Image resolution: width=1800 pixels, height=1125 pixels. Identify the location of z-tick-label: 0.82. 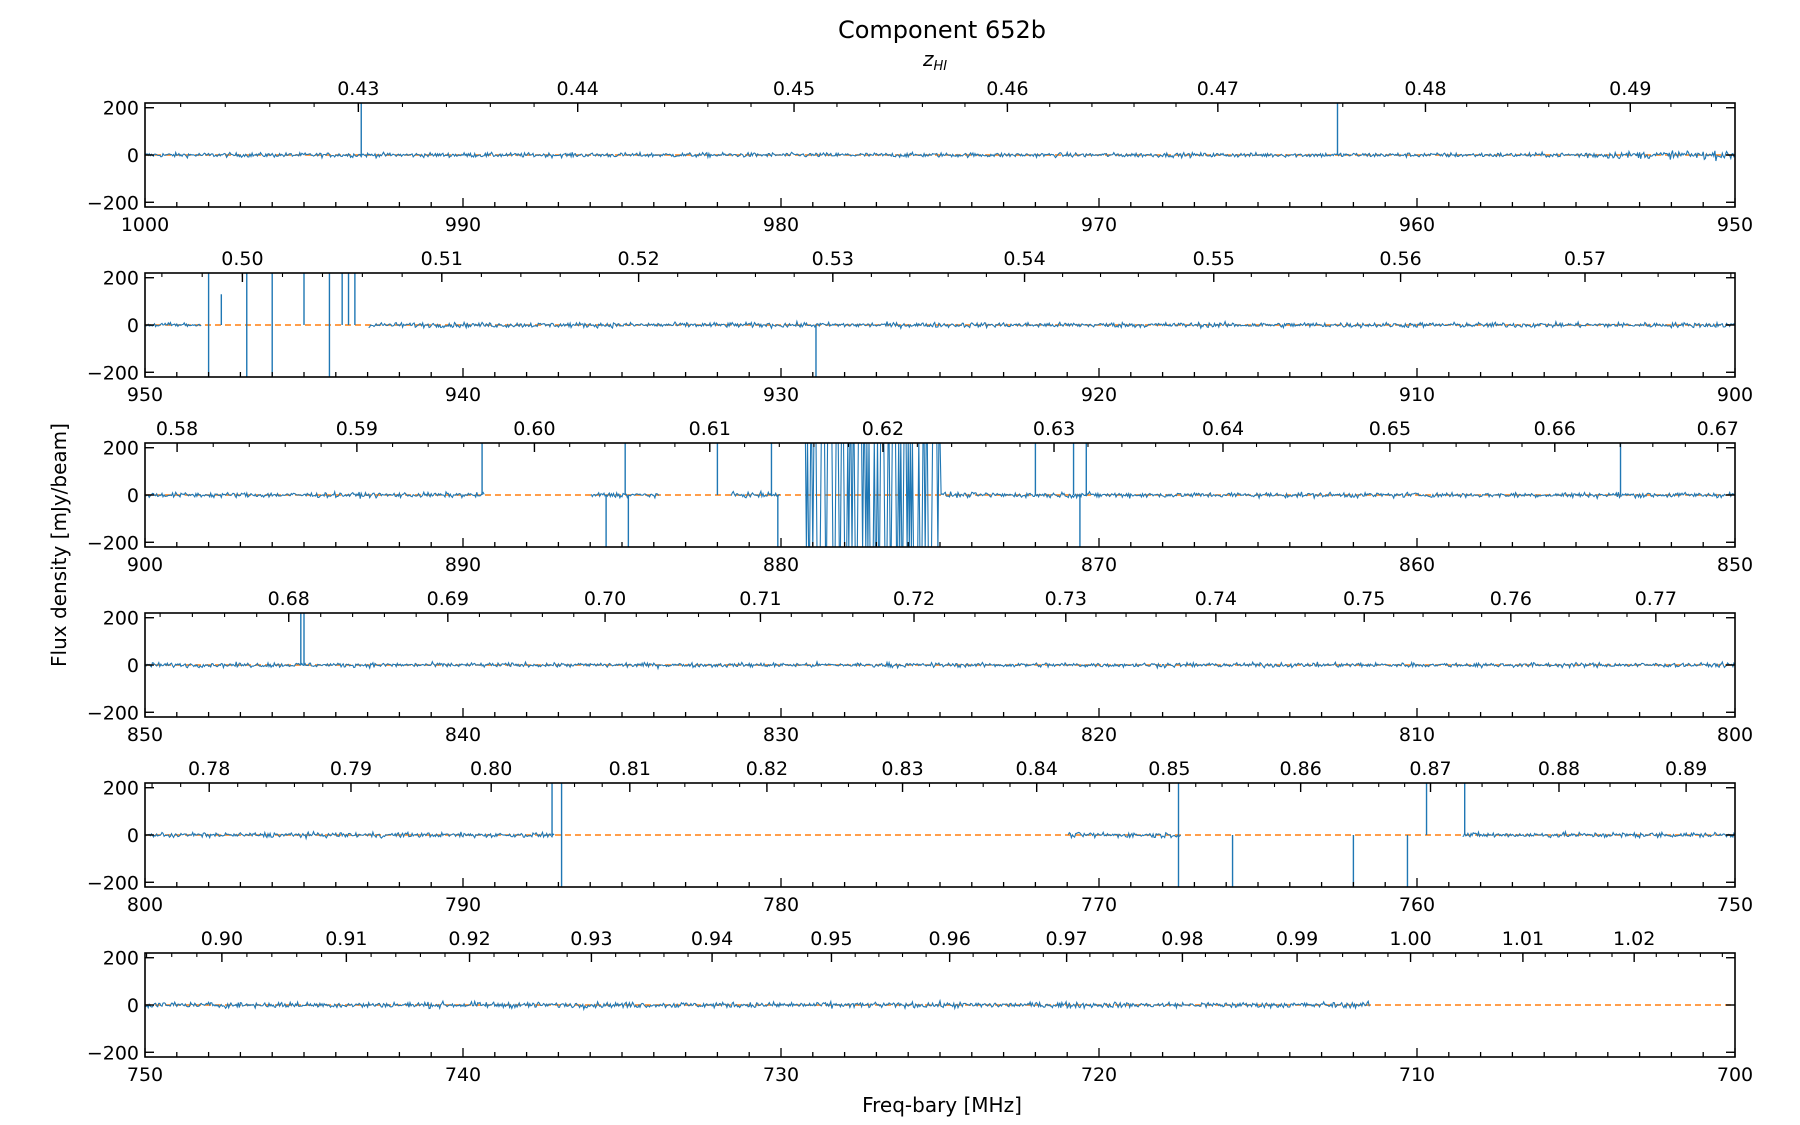
(767, 769).